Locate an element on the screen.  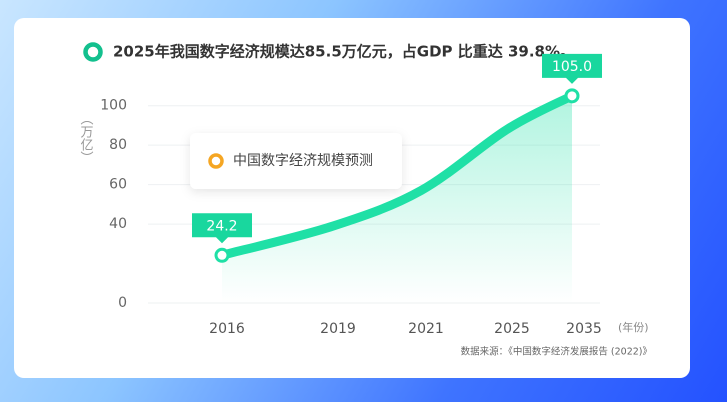
x-tick-label: 2016 is located at coordinates (227, 329).